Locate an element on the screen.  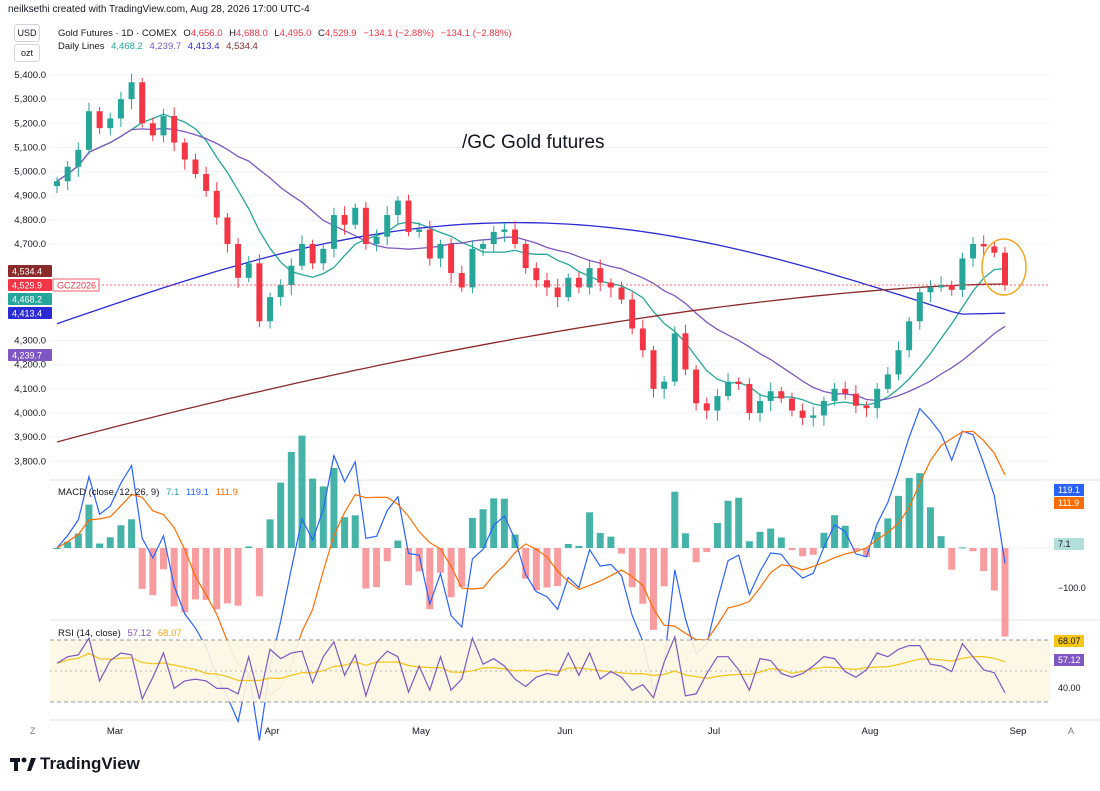
ohlc-o-label: O is located at coordinates (187, 33).